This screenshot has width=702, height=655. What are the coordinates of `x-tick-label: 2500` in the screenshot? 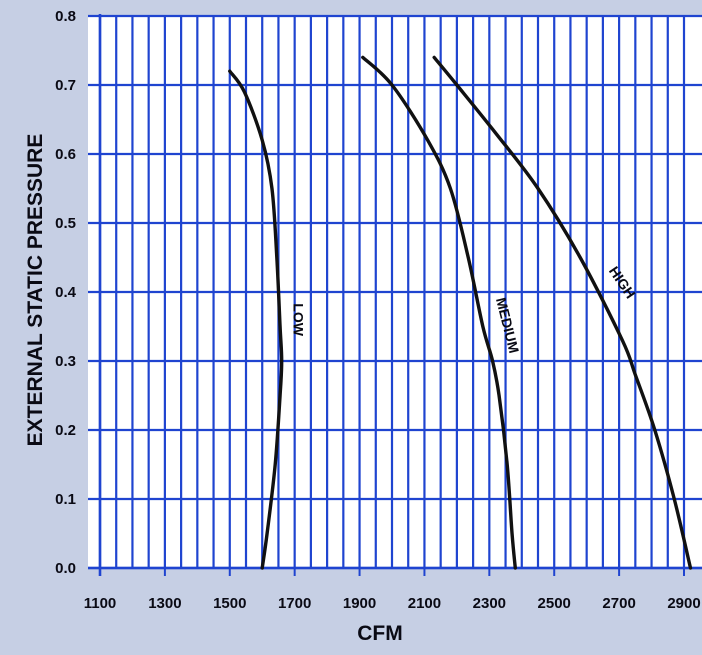 It's located at (554, 603).